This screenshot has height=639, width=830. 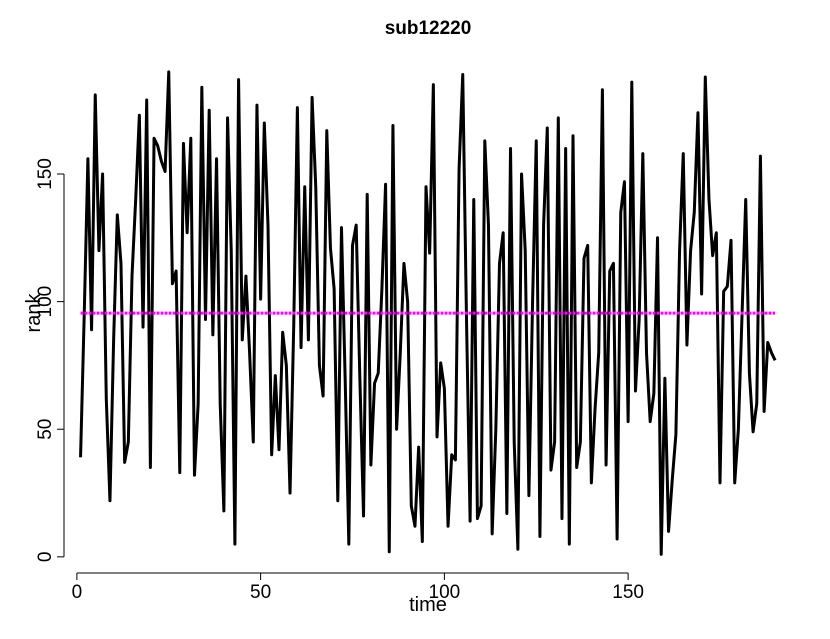 I want to click on x-tick-label: 100, so click(x=445, y=592).